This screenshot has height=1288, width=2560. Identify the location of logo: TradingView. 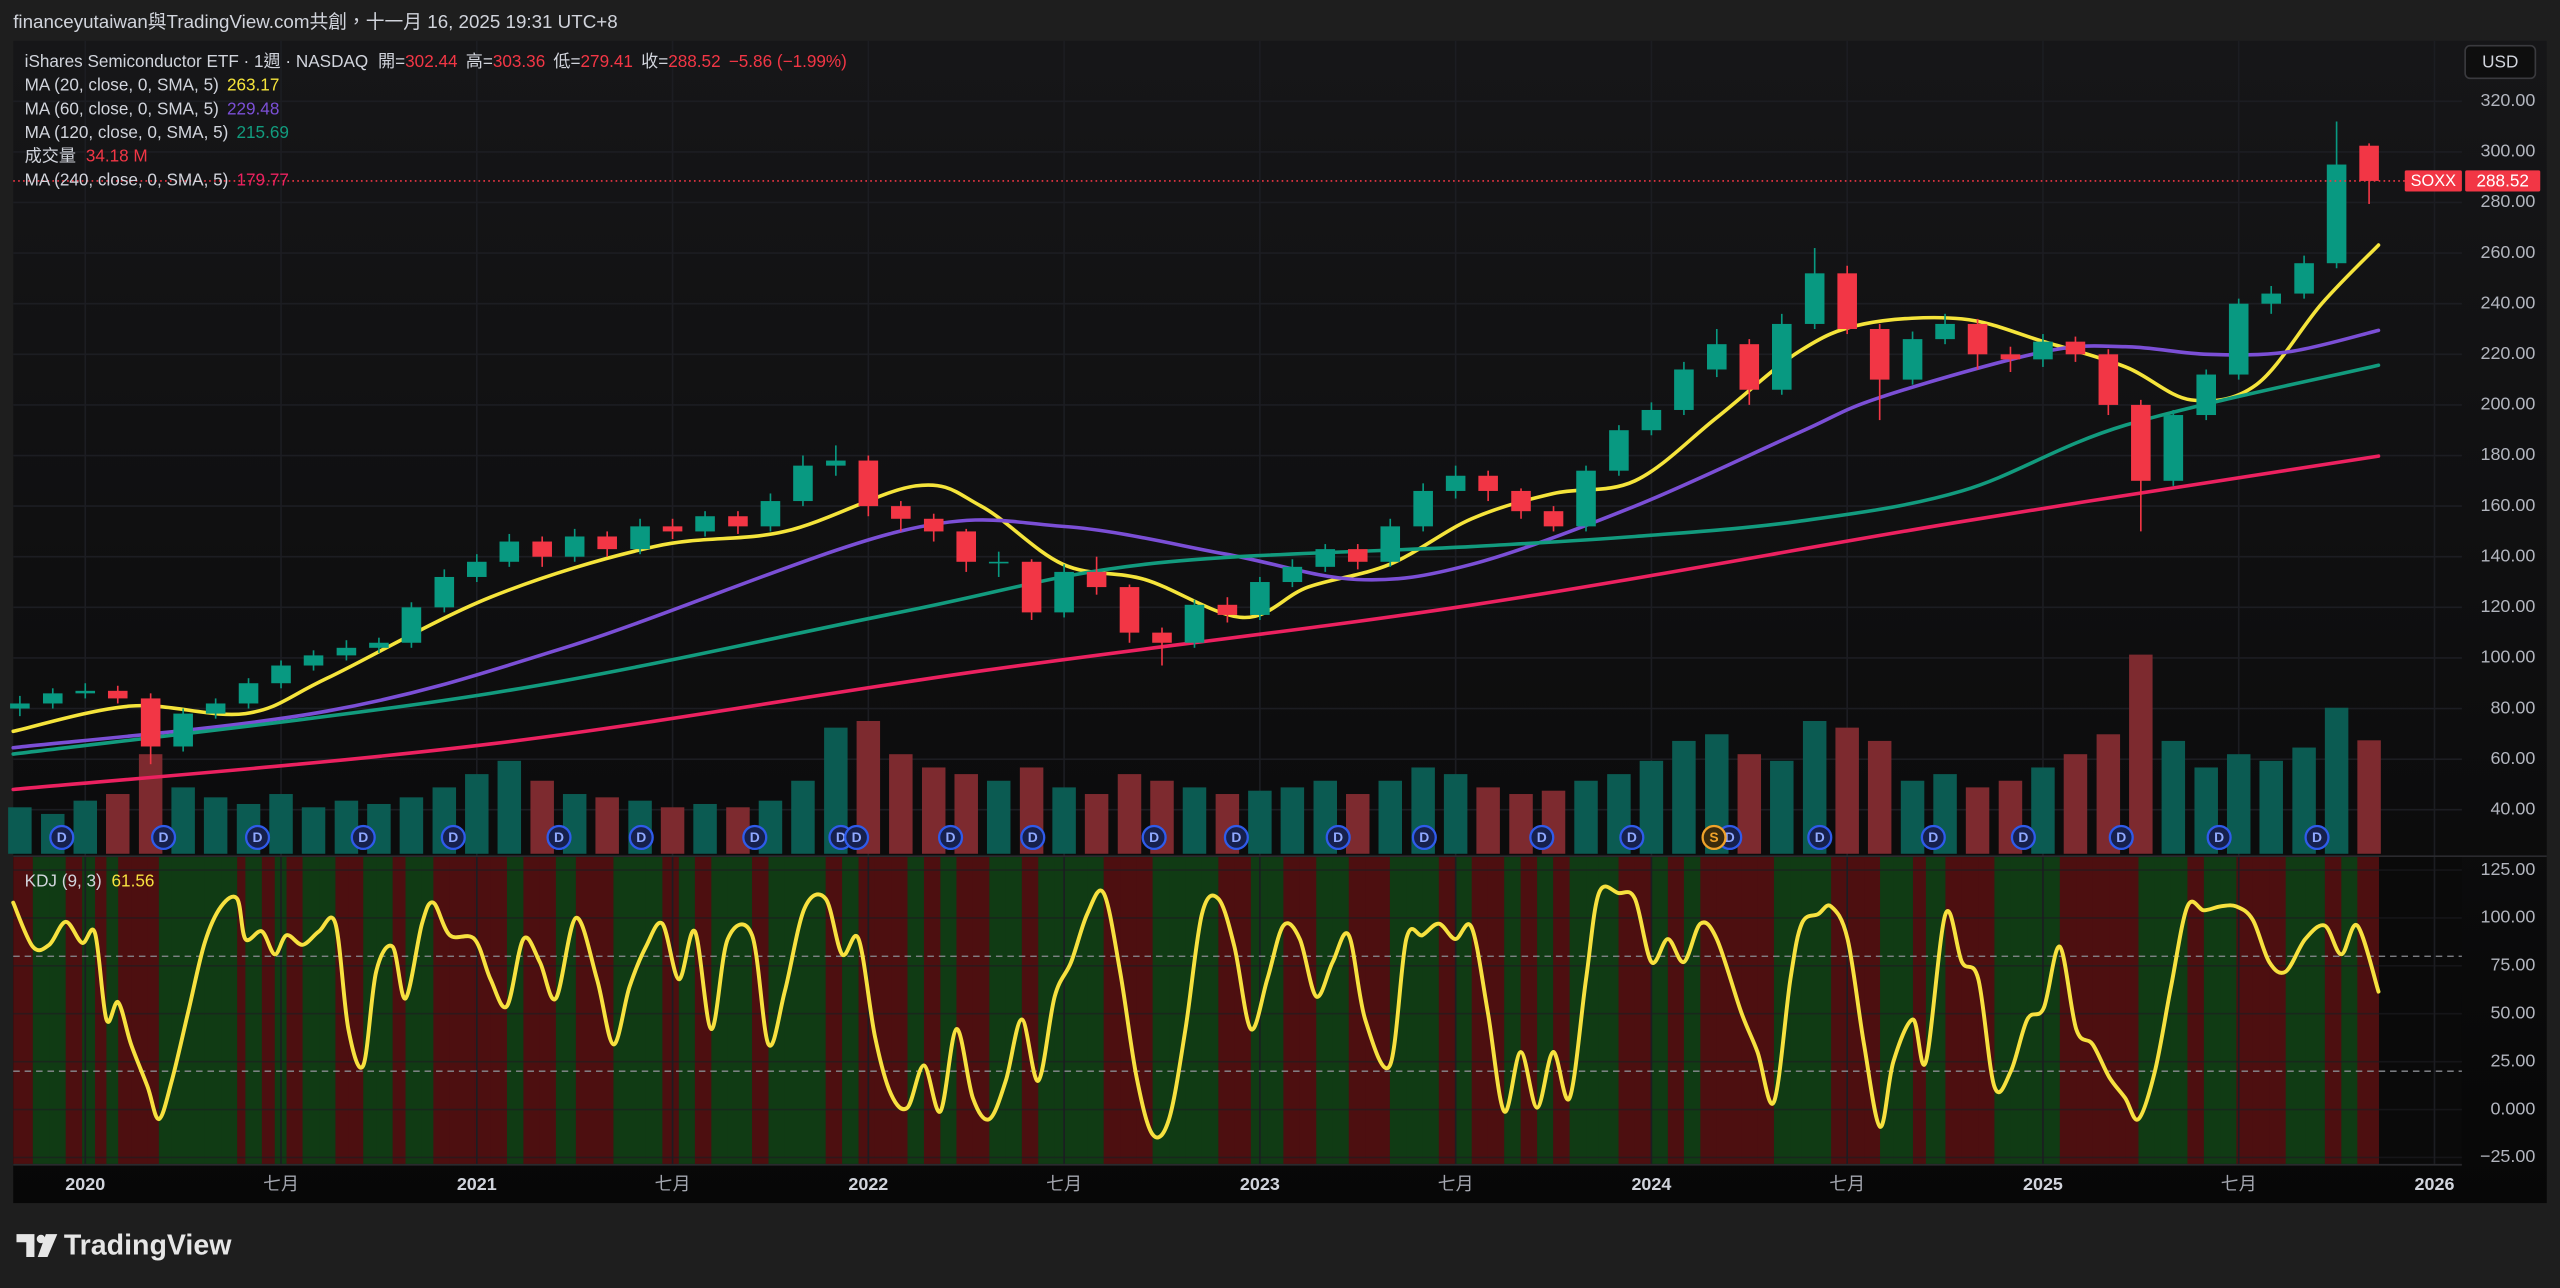
(124, 1246).